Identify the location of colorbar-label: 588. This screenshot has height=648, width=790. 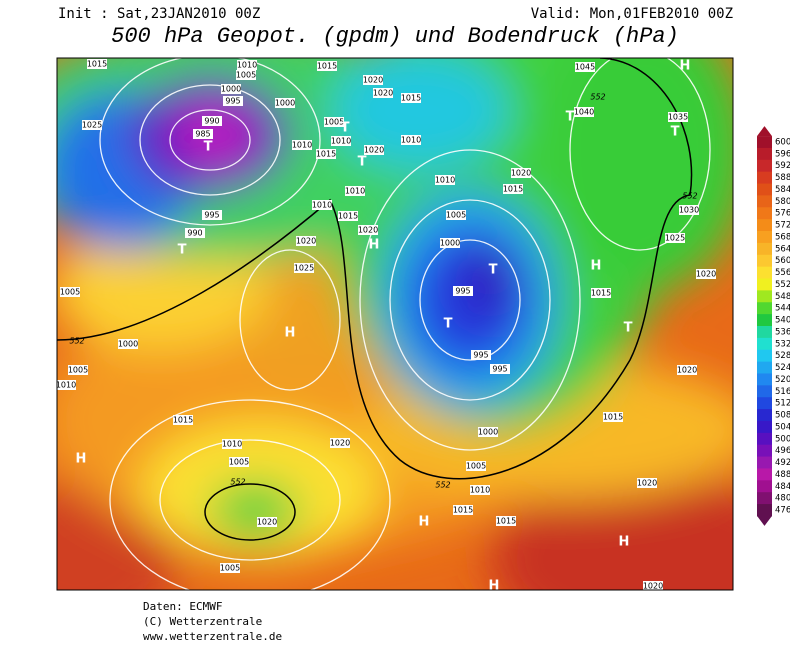
(782, 178).